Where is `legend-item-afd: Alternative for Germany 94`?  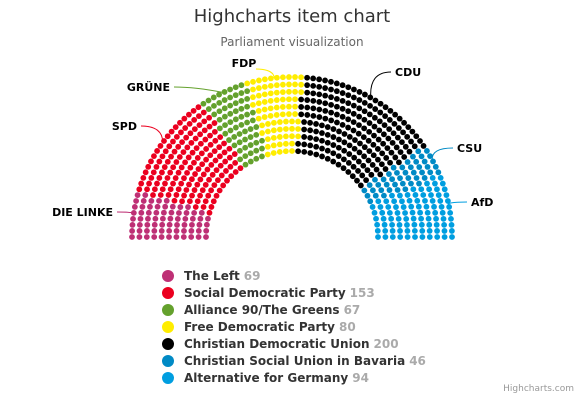
legend-item-afd: Alternative for Germany 94 is located at coordinates (294, 377).